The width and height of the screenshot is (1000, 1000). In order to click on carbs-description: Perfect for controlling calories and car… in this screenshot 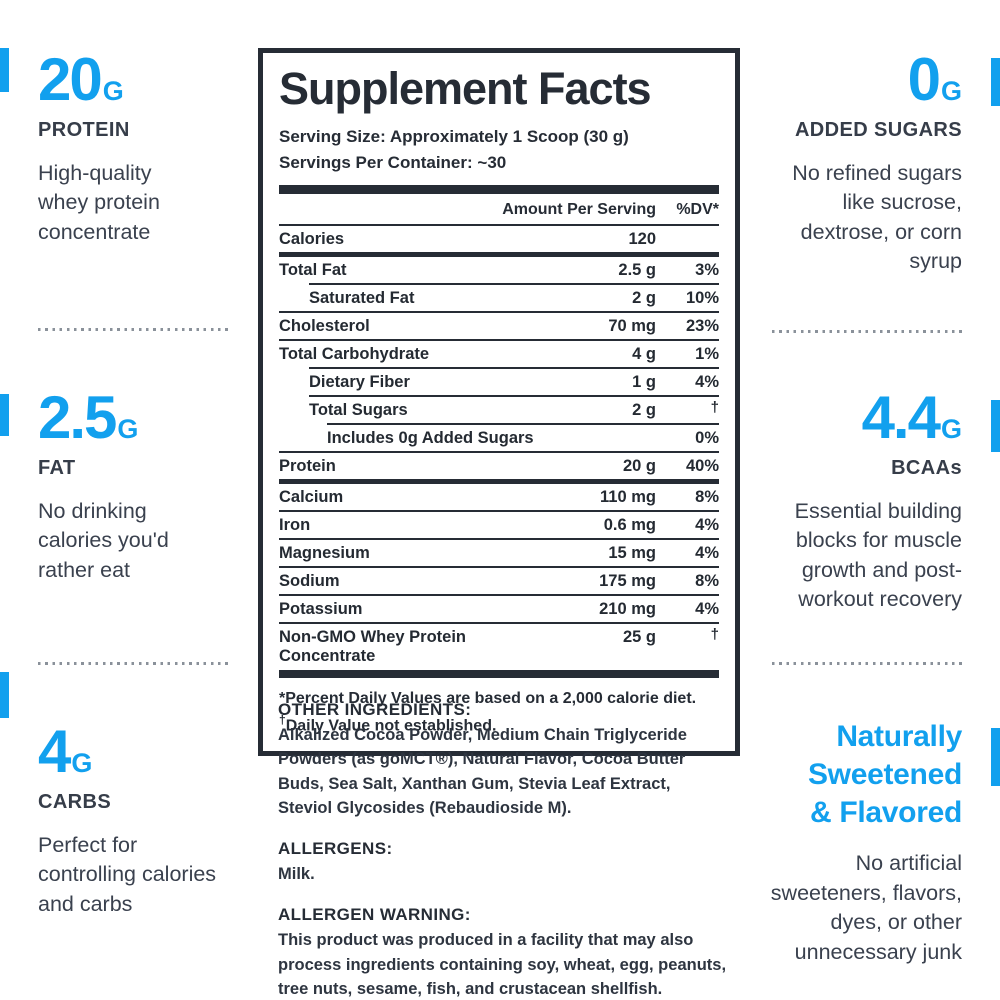, I will do `click(127, 874)`.